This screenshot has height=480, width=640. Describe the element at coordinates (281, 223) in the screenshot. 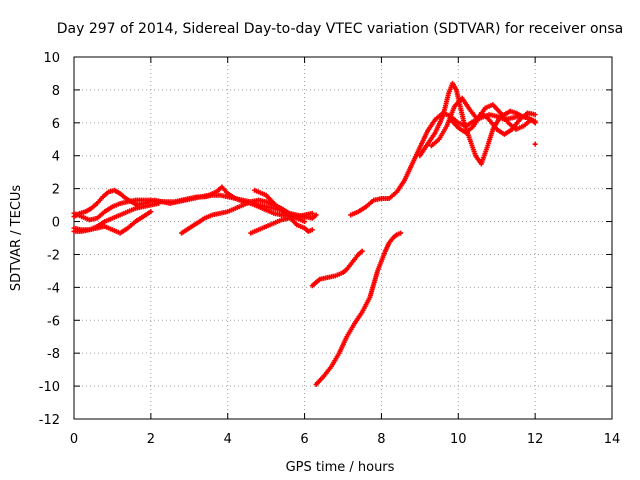

I see `series-track-g` at that location.